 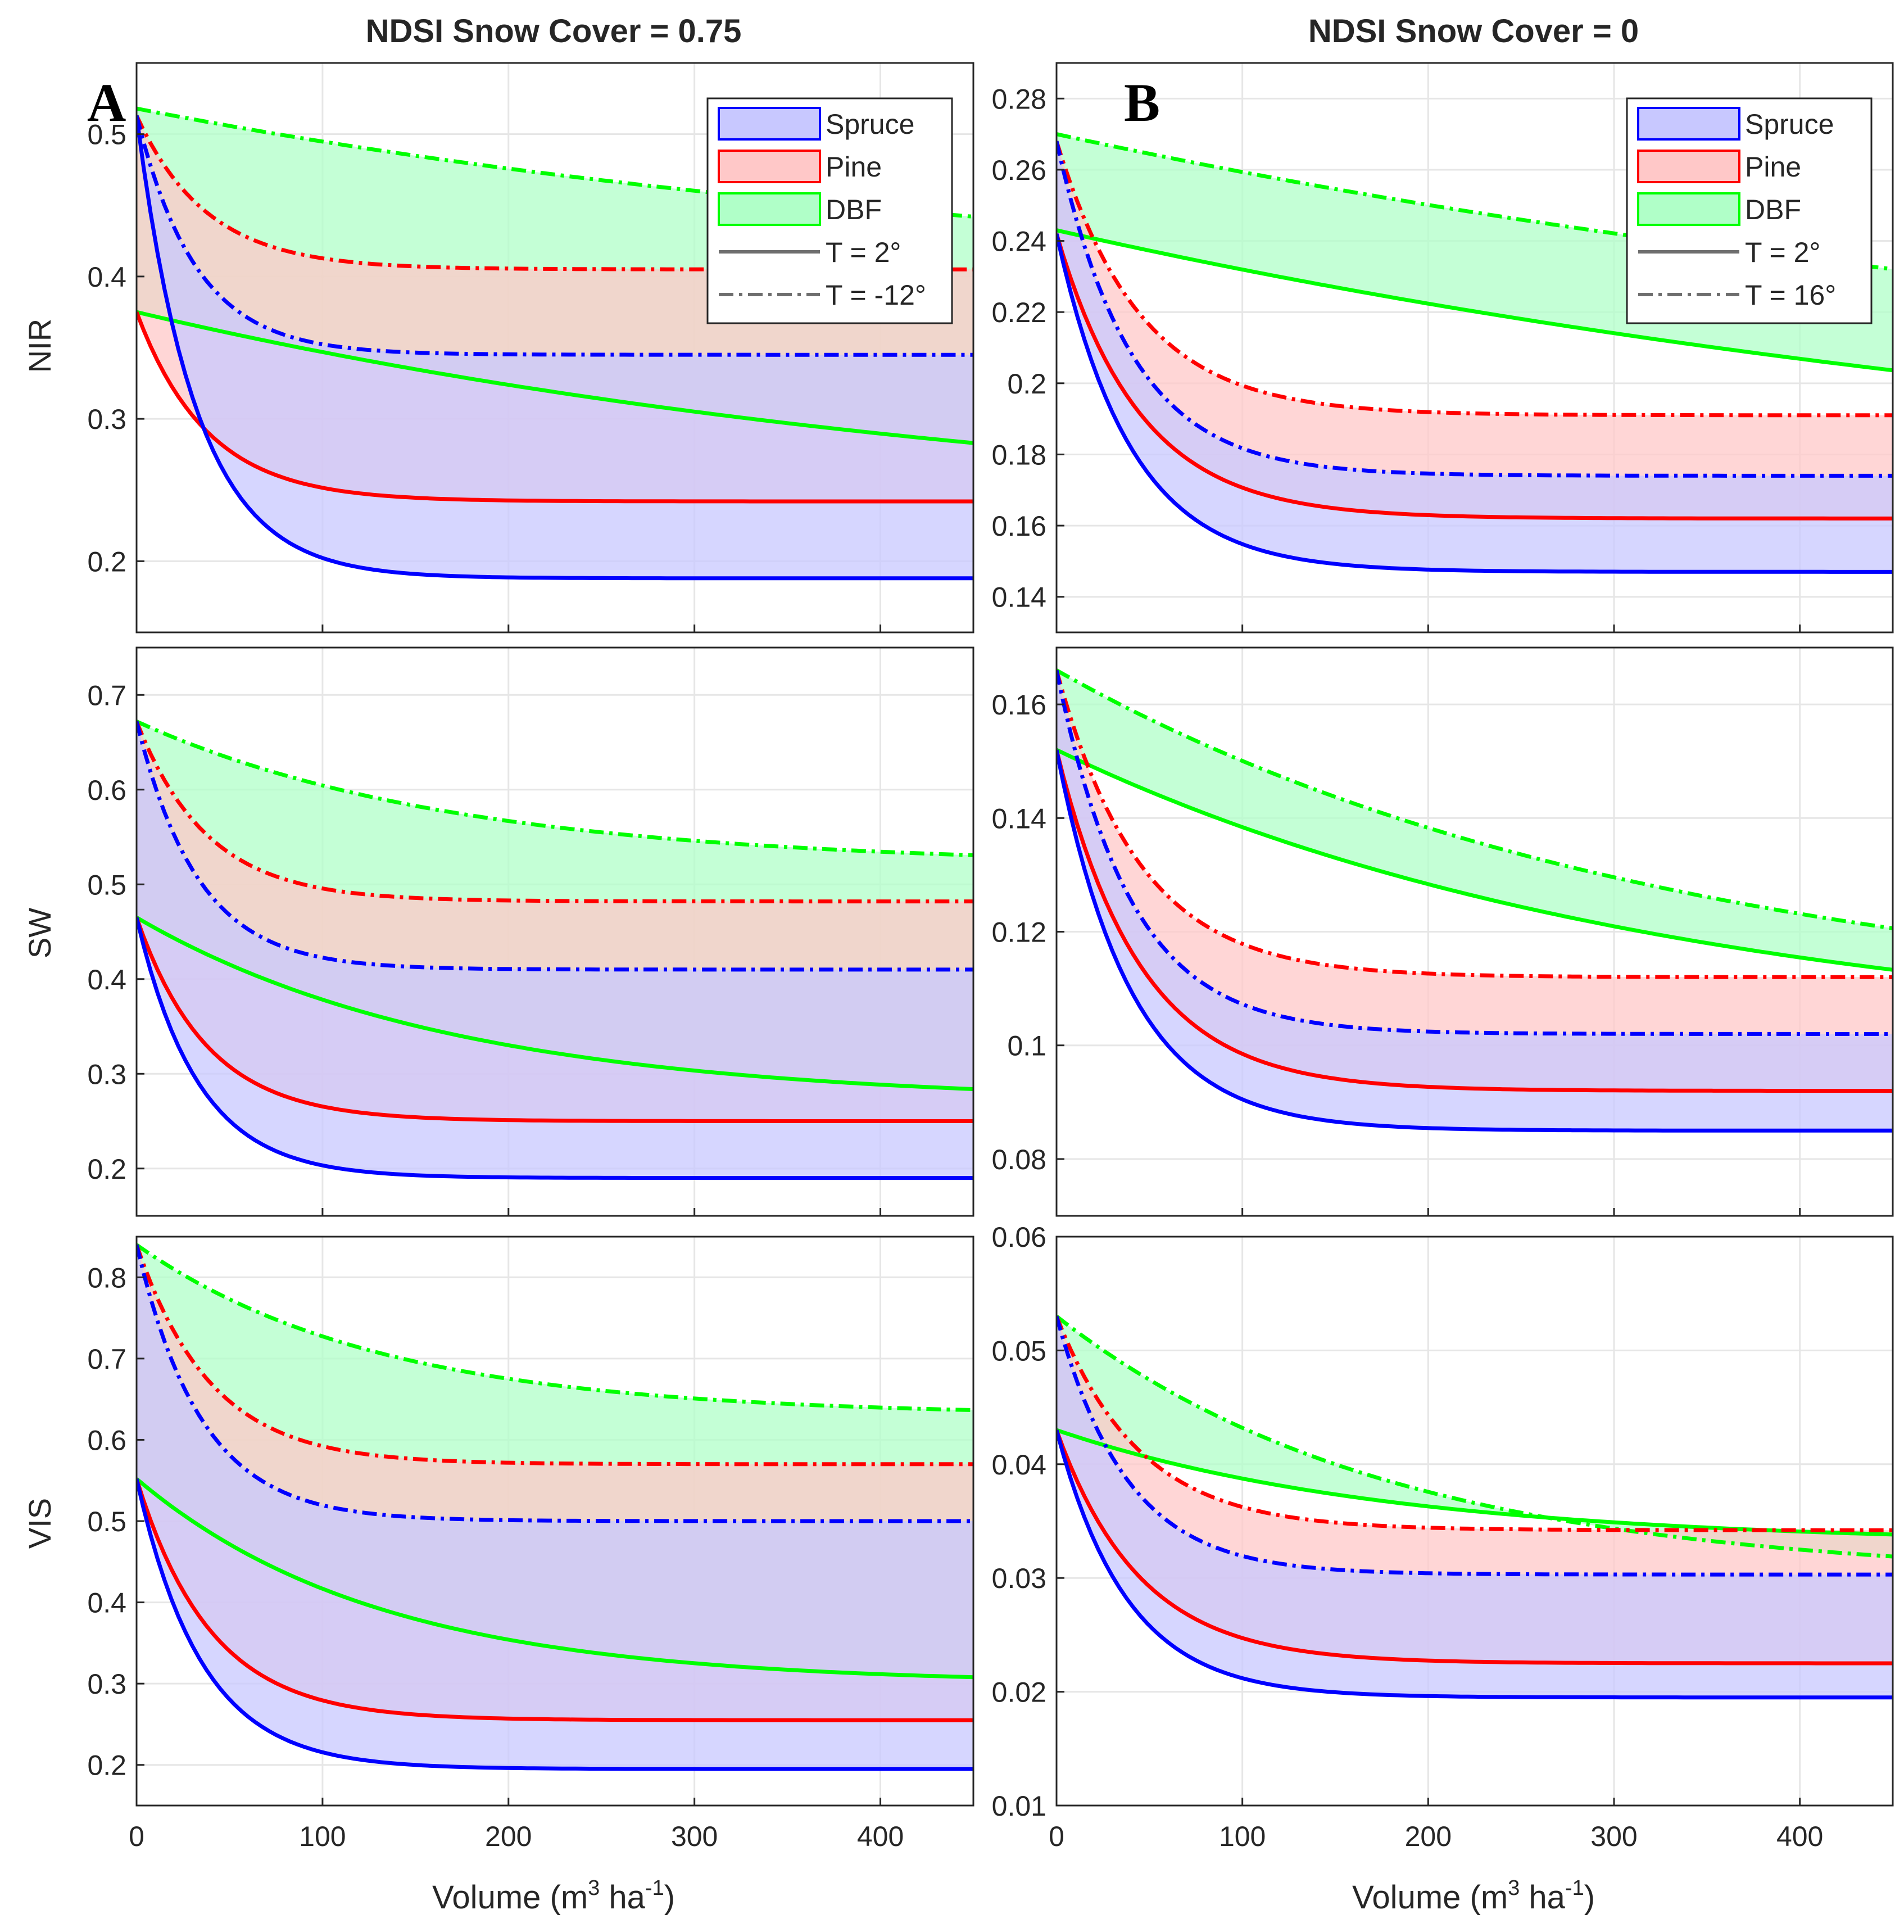 I want to click on x-label-part: ), so click(x=669, y=1898).